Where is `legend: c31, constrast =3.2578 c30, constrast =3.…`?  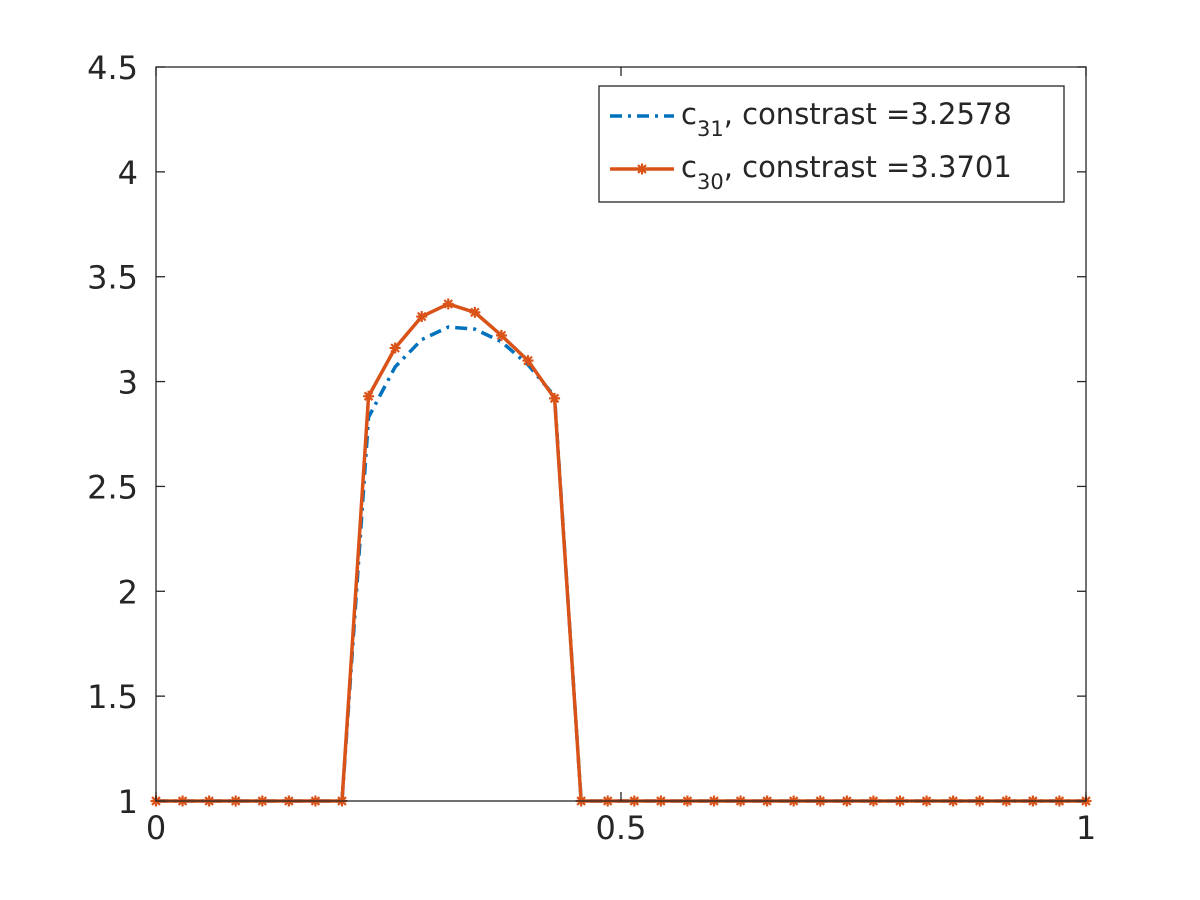
legend: c31, constrast =3.2578 c30, constrast =3.… is located at coordinates (831, 144).